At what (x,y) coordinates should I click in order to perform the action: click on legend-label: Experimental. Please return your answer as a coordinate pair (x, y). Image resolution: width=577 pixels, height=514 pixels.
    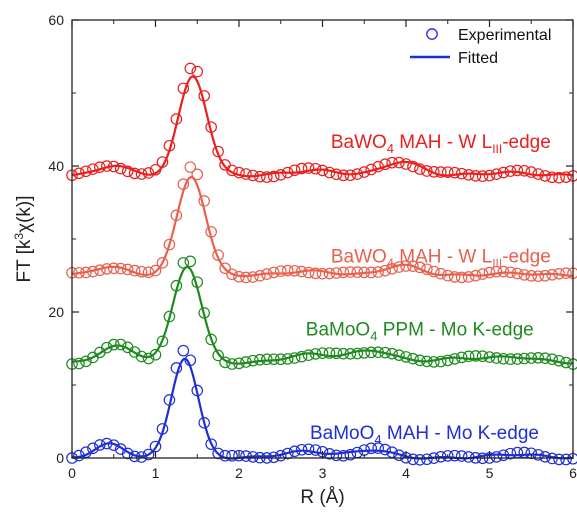
    Looking at the image, I should click on (504, 35).